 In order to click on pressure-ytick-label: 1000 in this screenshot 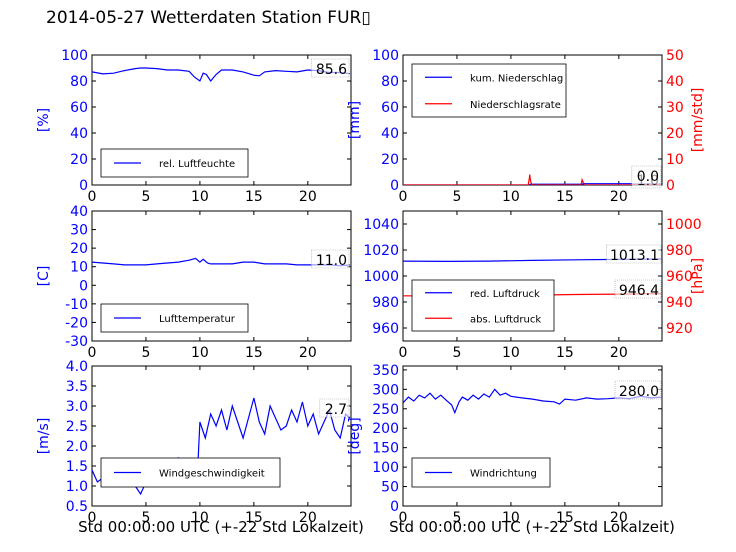, I will do `click(381, 277)`.